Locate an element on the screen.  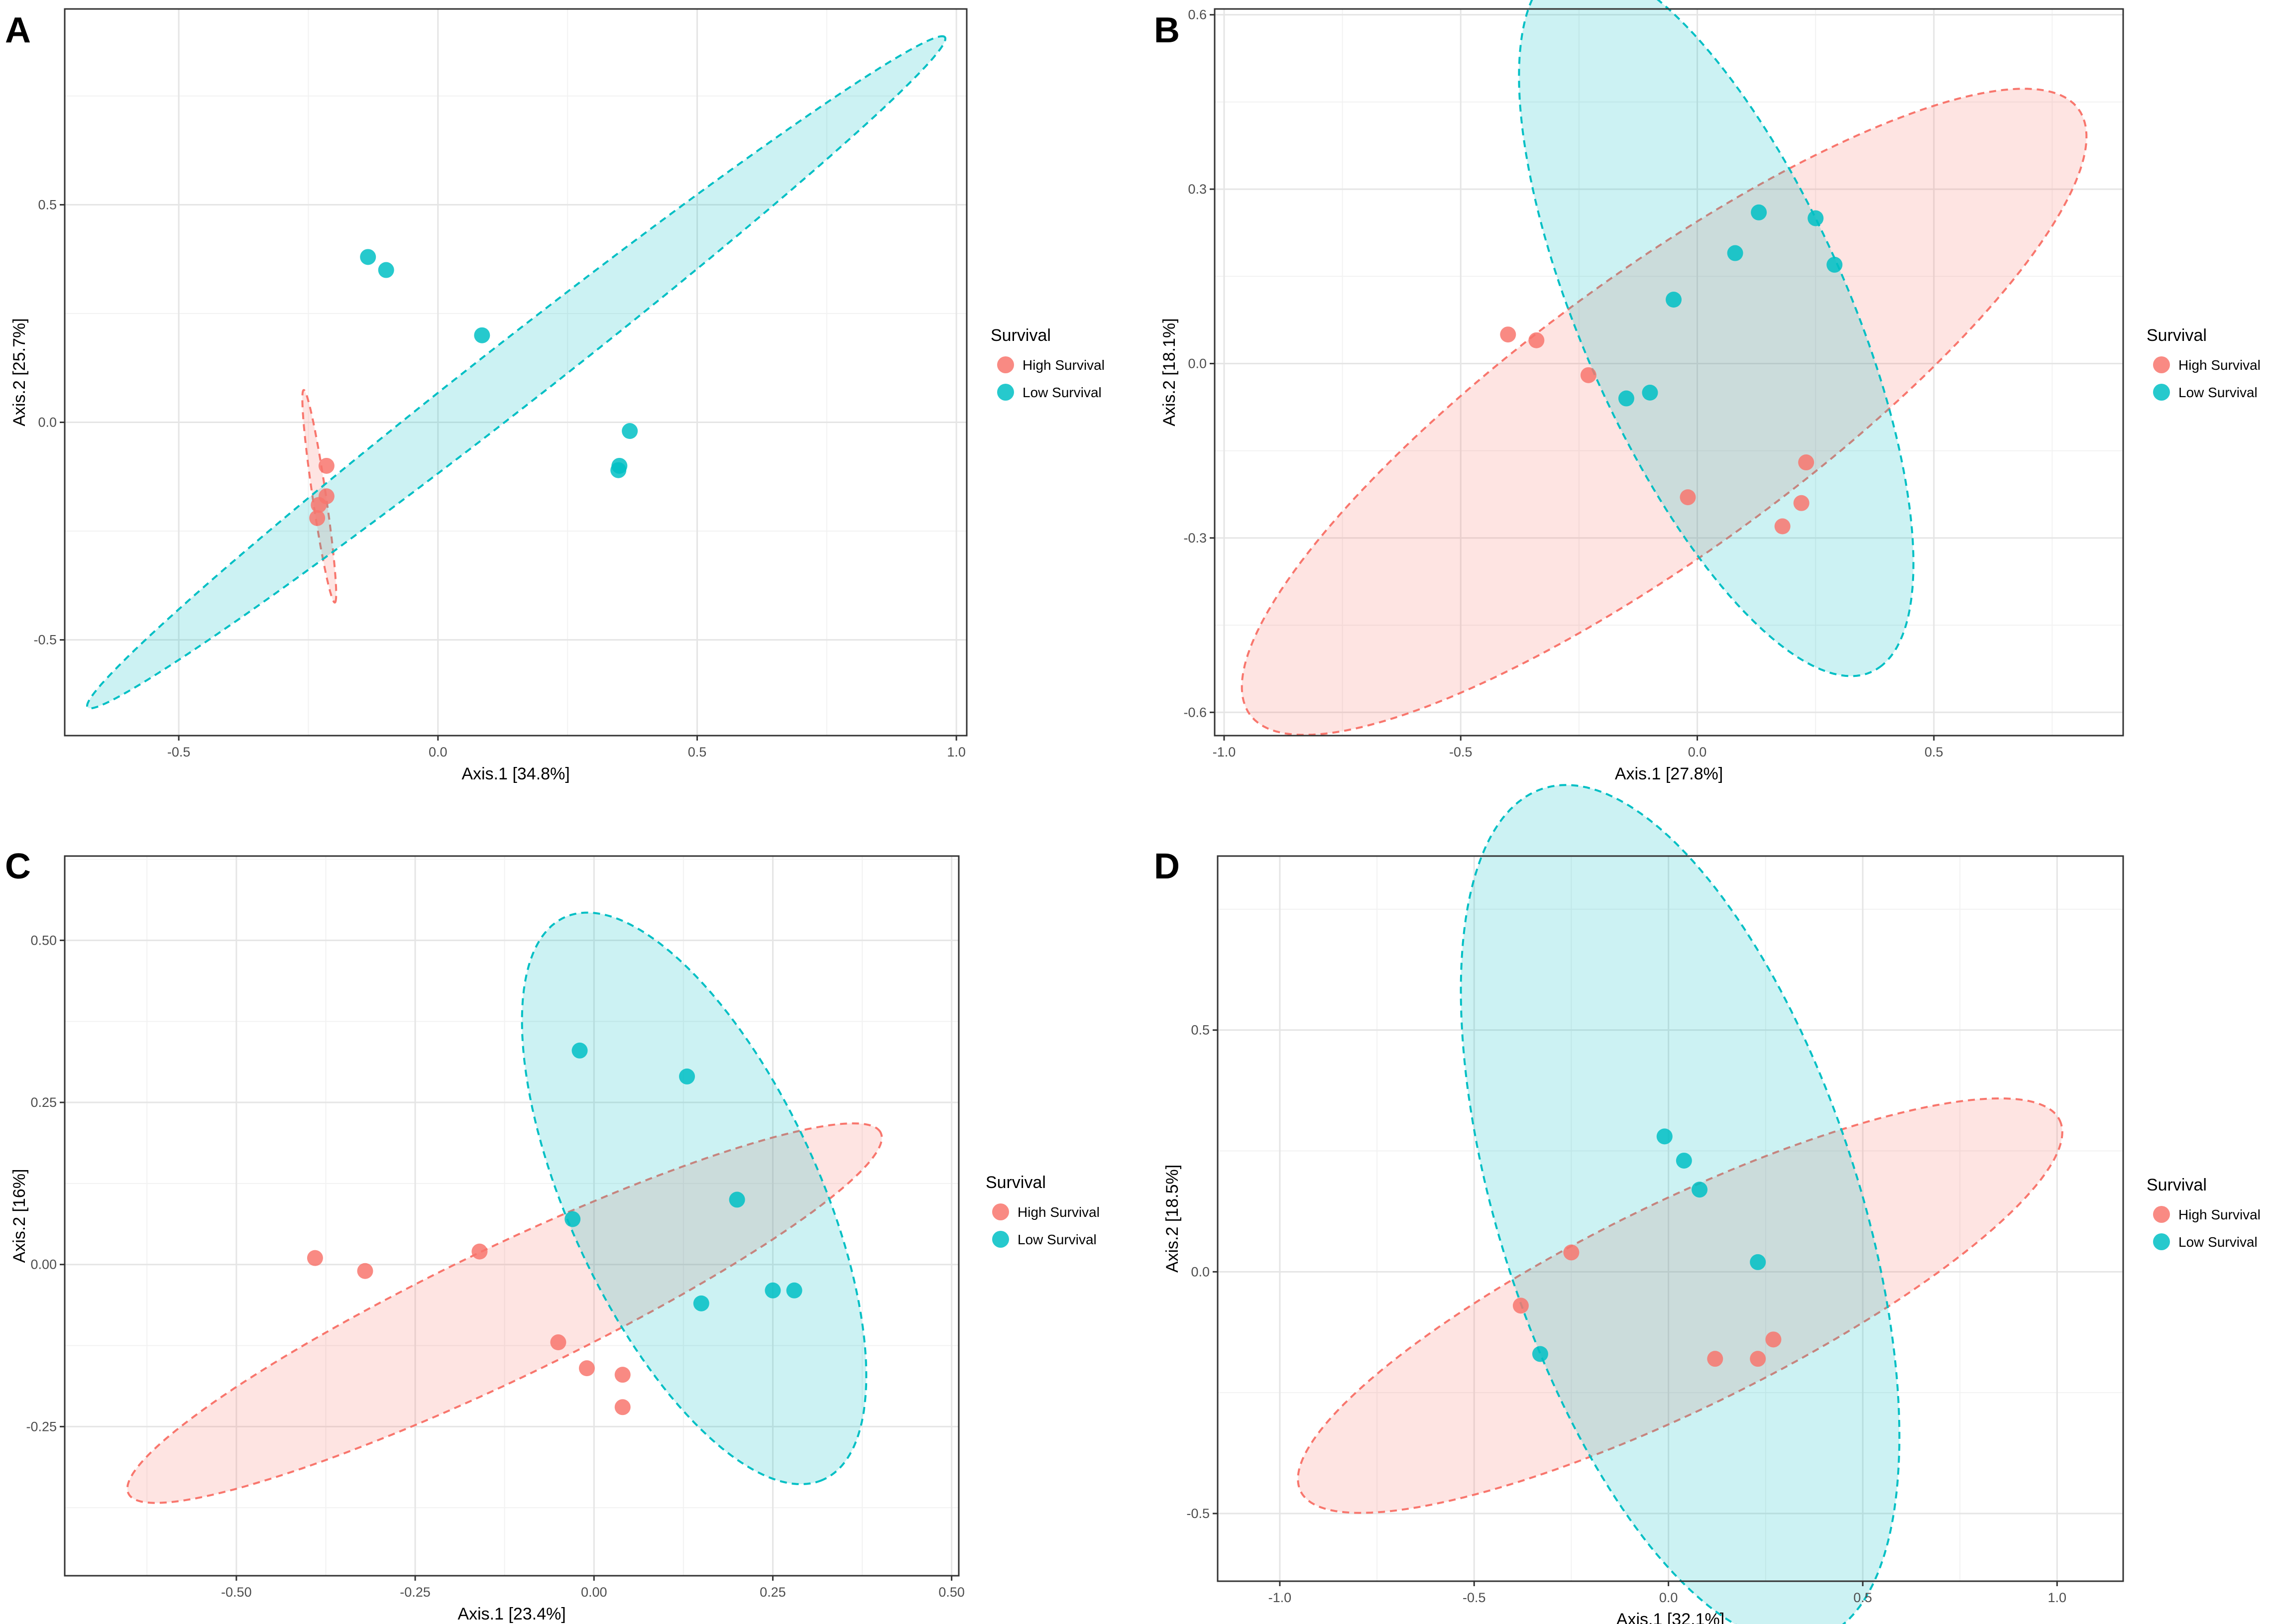
y-axis-title: Axis.2 [18.1%] is located at coordinates (1169, 372).